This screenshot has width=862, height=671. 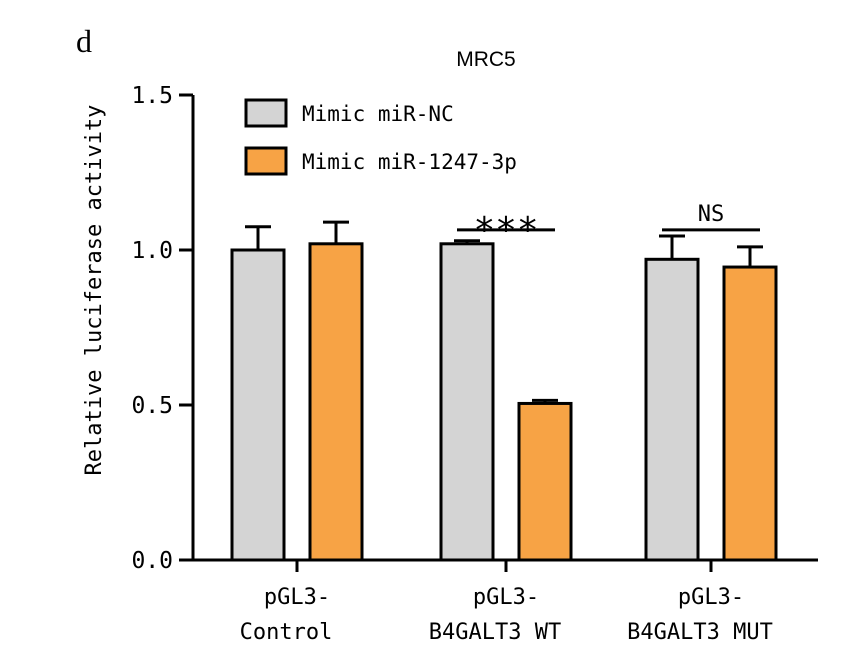 What do you see at coordinates (152, 251) in the screenshot?
I see `y-tick-label: 1.0` at bounding box center [152, 251].